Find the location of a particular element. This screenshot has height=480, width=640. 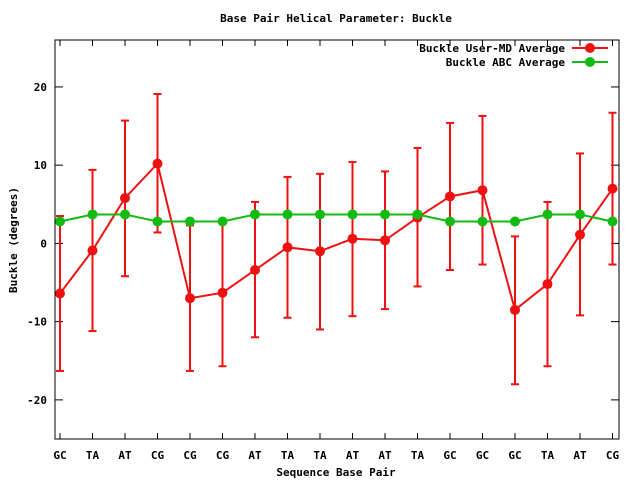

series-line is located at coordinates (336, 218).